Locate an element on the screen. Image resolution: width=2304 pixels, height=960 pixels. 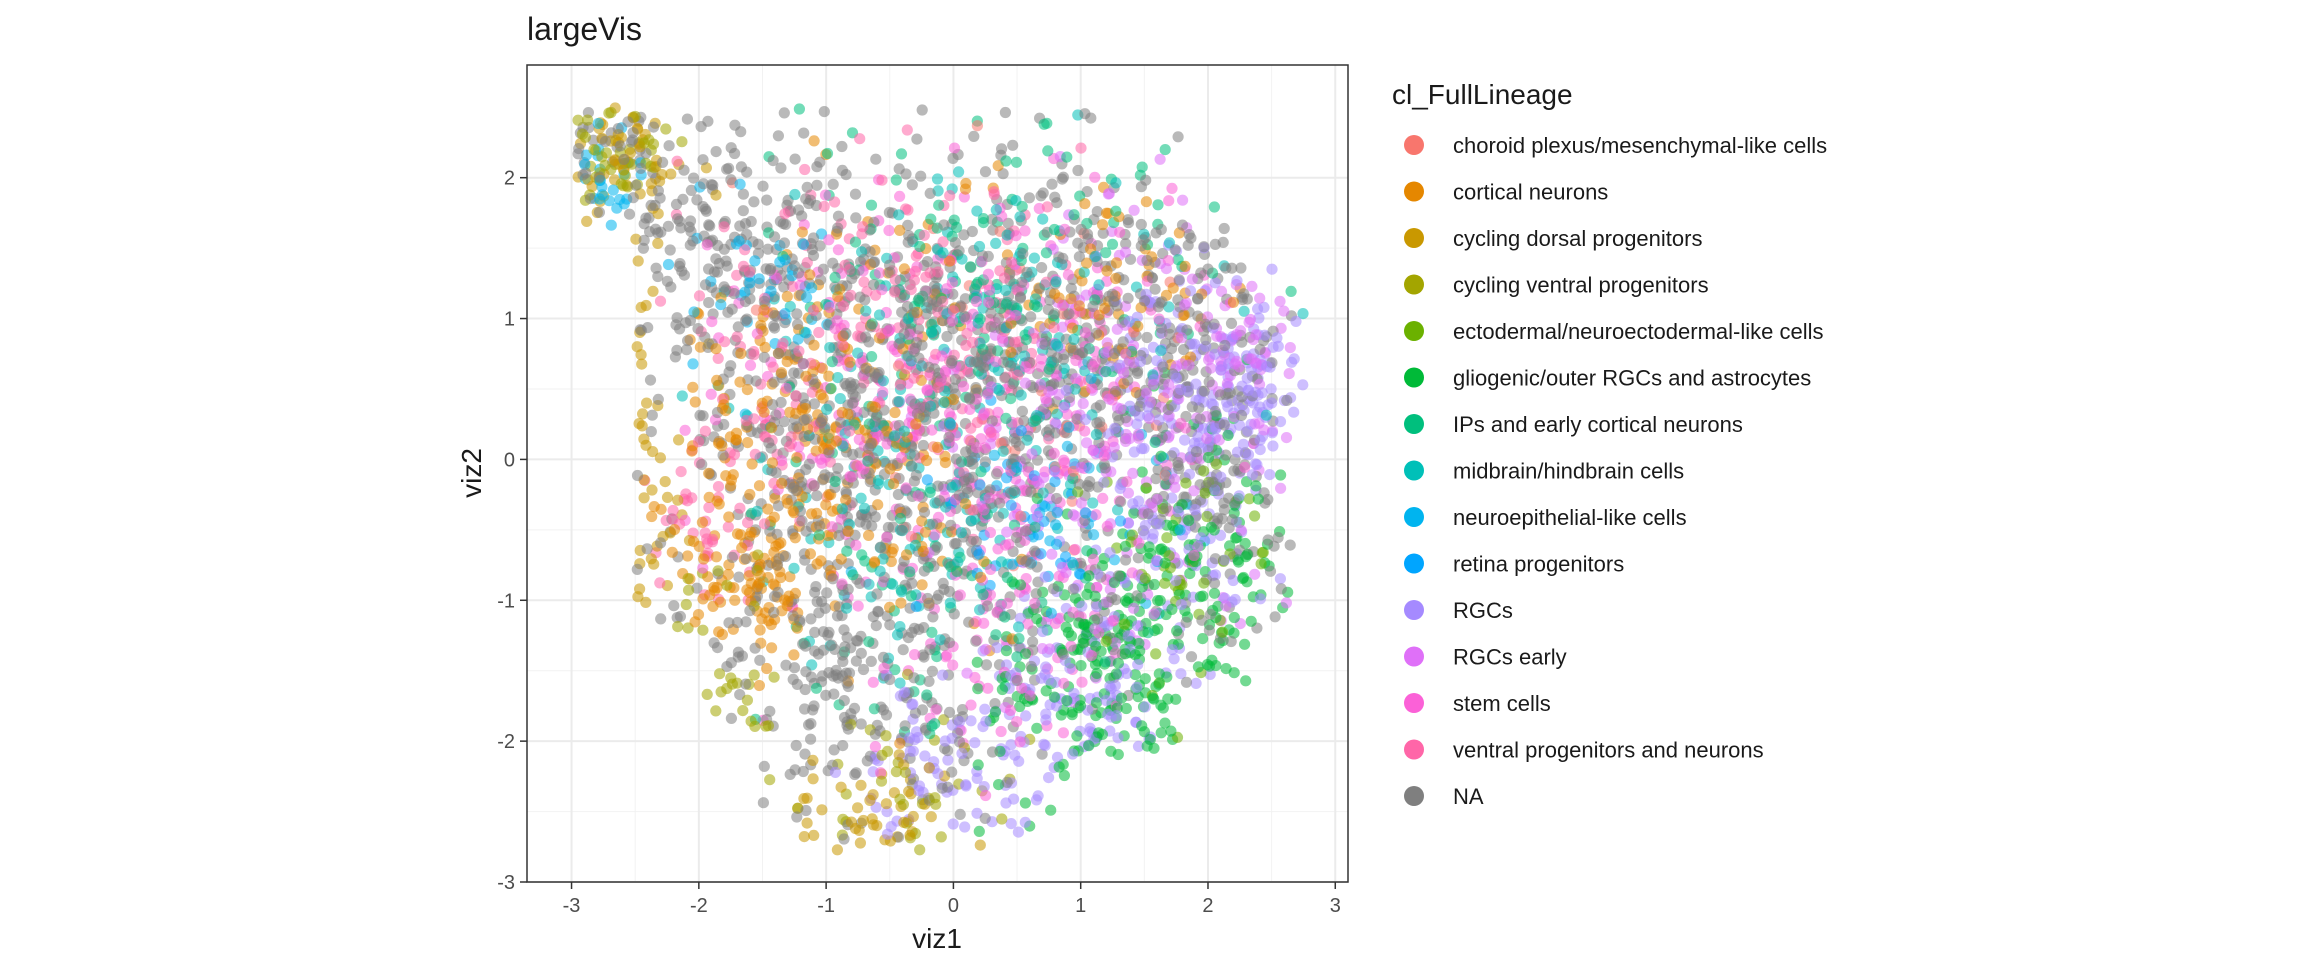
plot-title: largeVis is located at coordinates (584, 29).